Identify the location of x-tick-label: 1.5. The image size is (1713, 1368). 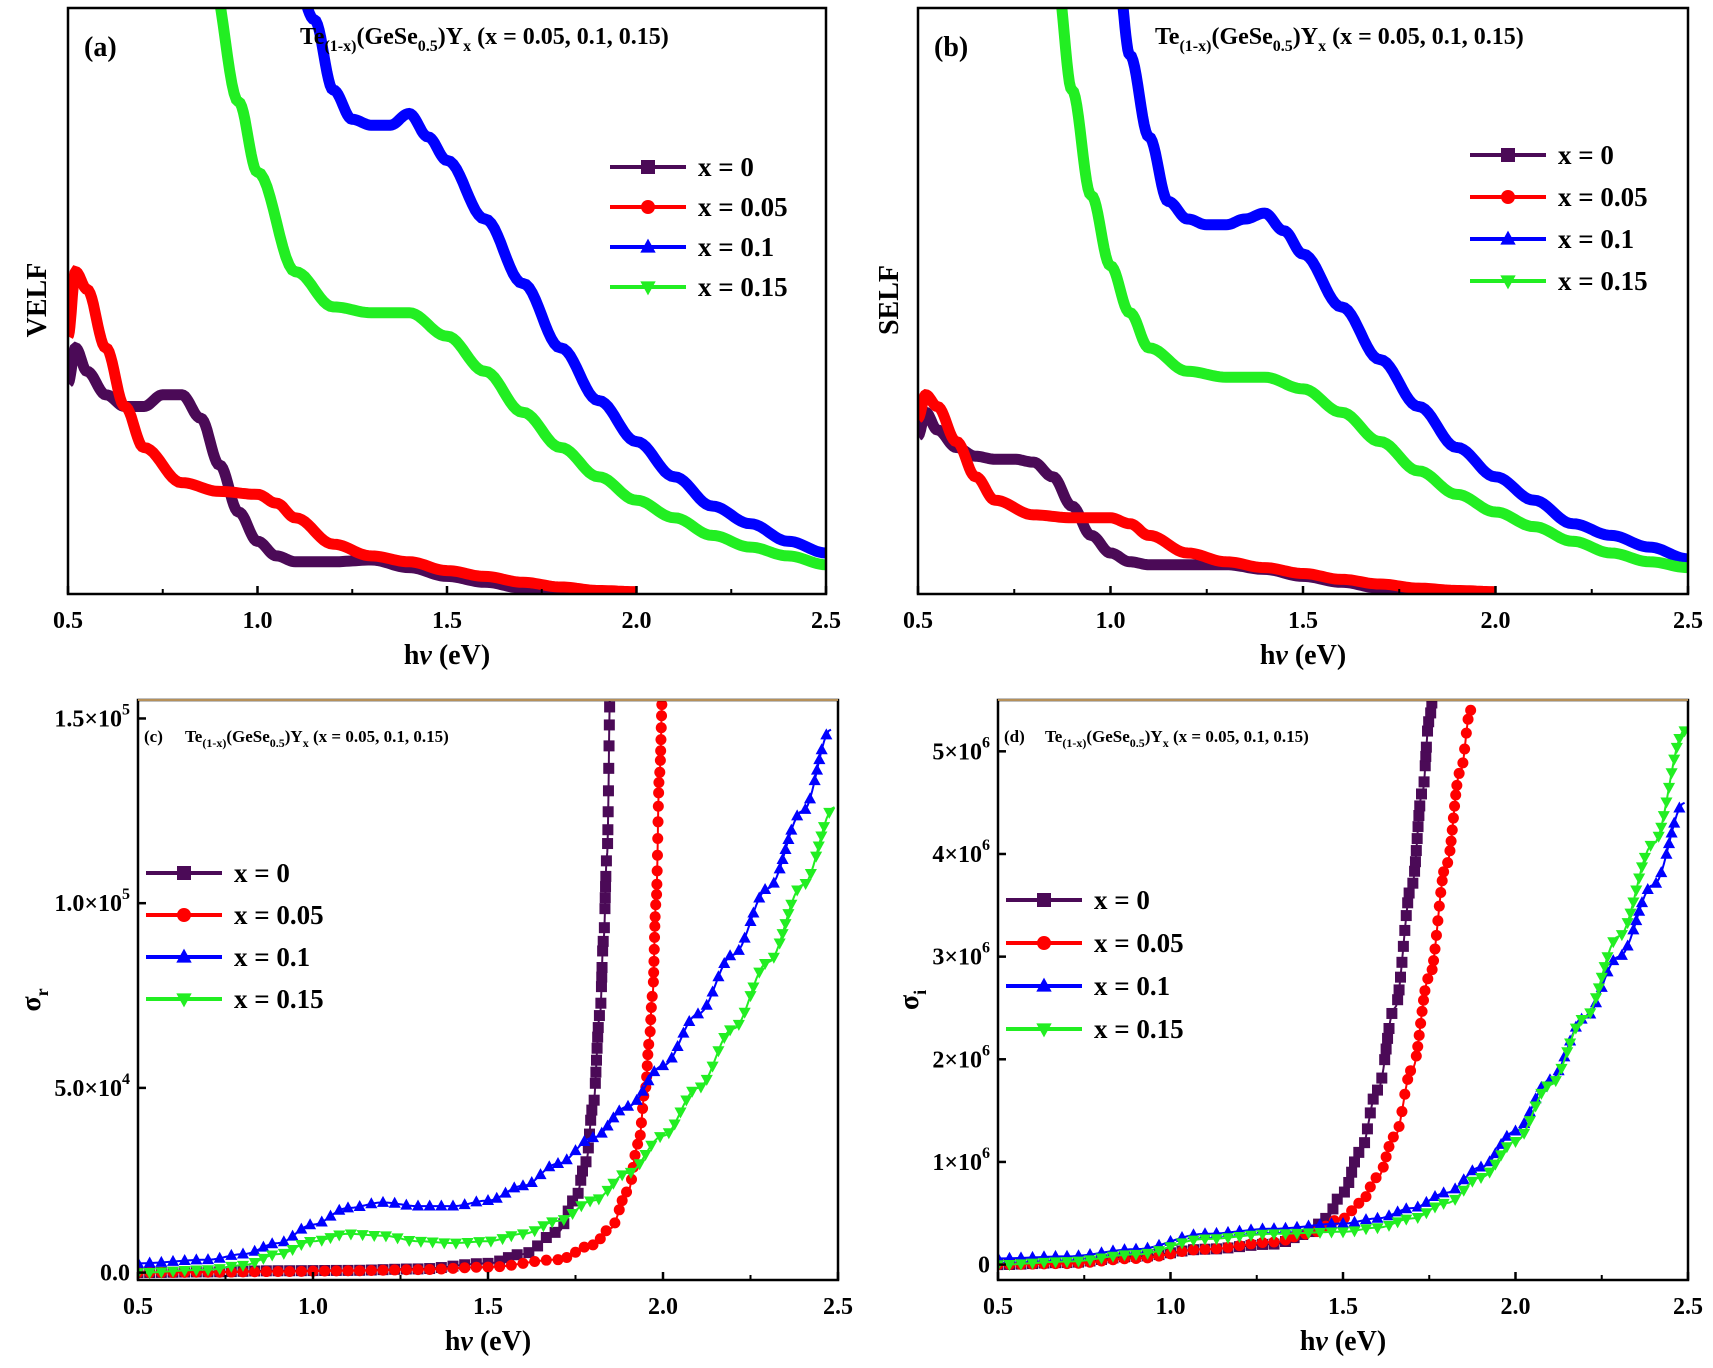
(1343, 1307).